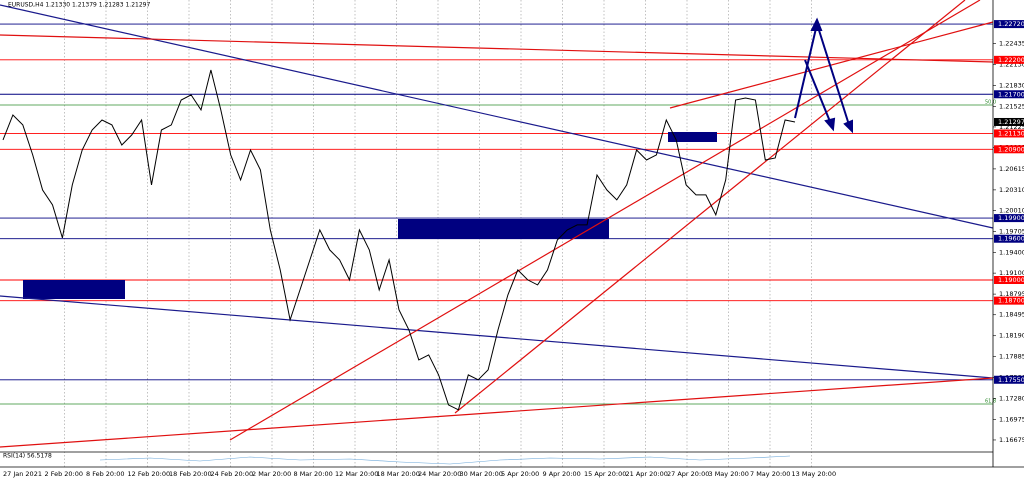  Describe the element at coordinates (990, 103) in the screenshot. I see `fib-label: 50.0` at that location.